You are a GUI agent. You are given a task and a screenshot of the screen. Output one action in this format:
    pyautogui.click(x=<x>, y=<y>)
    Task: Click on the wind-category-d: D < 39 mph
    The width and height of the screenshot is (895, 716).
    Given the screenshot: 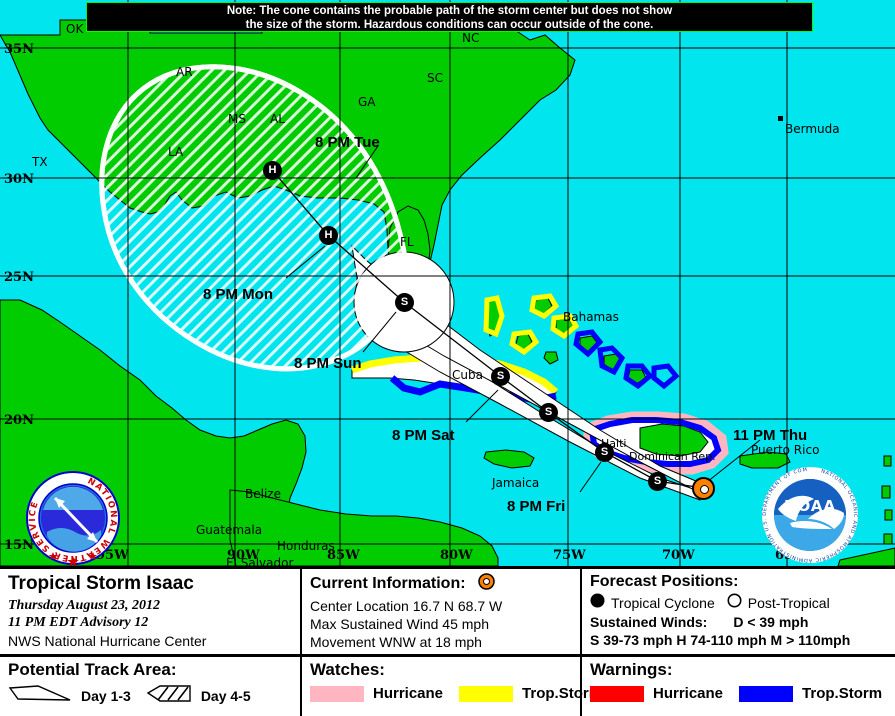 What is the action you would take?
    pyautogui.click(x=771, y=622)
    